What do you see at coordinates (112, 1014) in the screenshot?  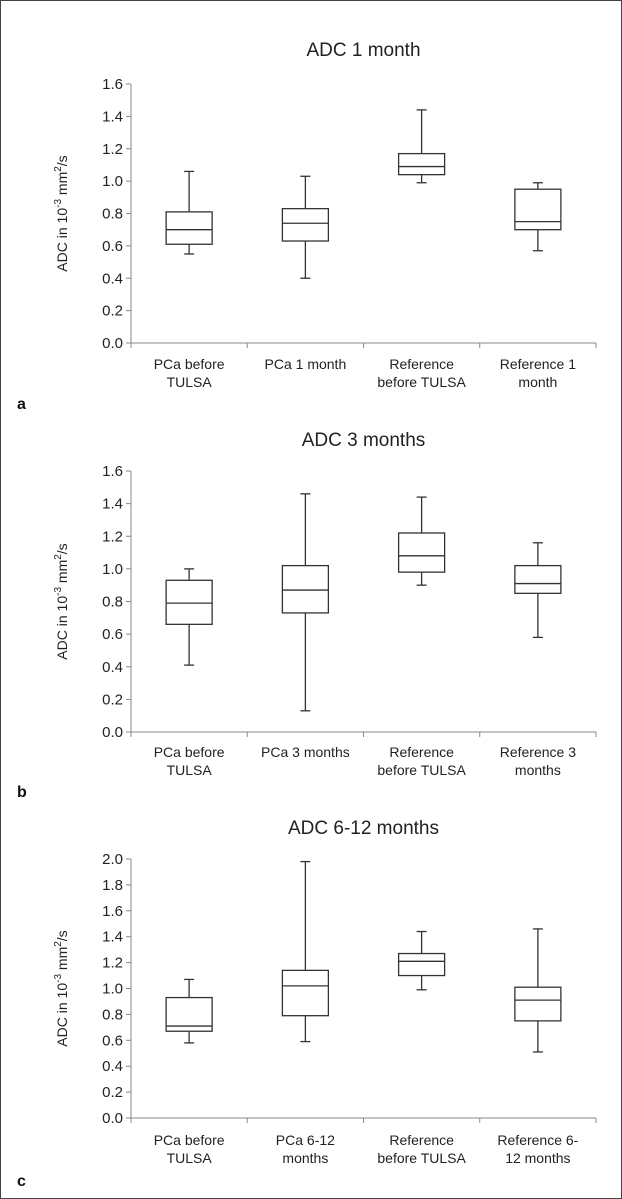 I see `panel-c-y-tick-label: 0.8` at bounding box center [112, 1014].